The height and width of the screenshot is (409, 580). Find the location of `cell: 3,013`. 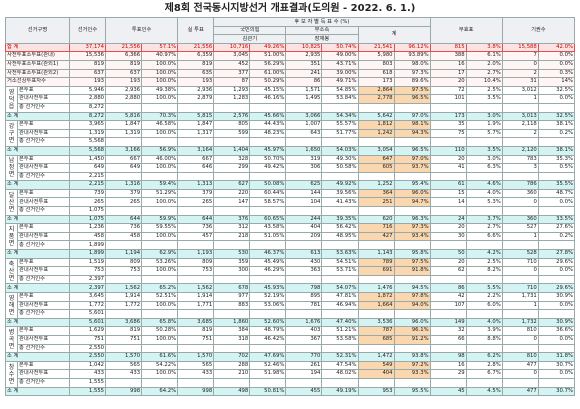

cell: 3,013 is located at coordinates (520, 116).